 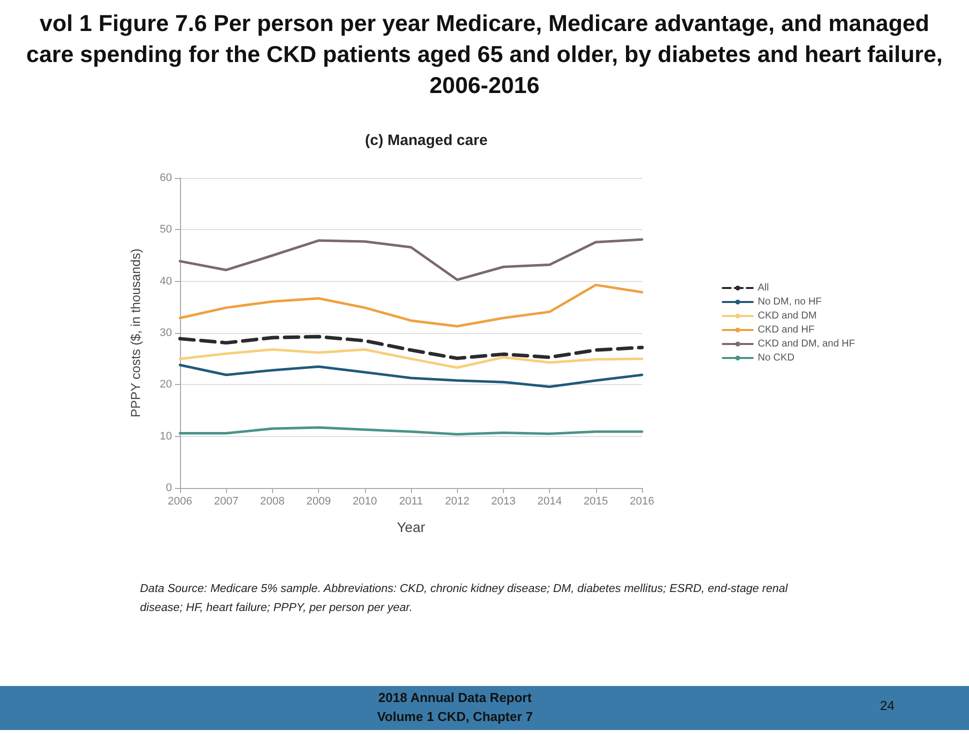 I want to click on chart-subtitle: (c) Managed care, so click(x=426, y=140).